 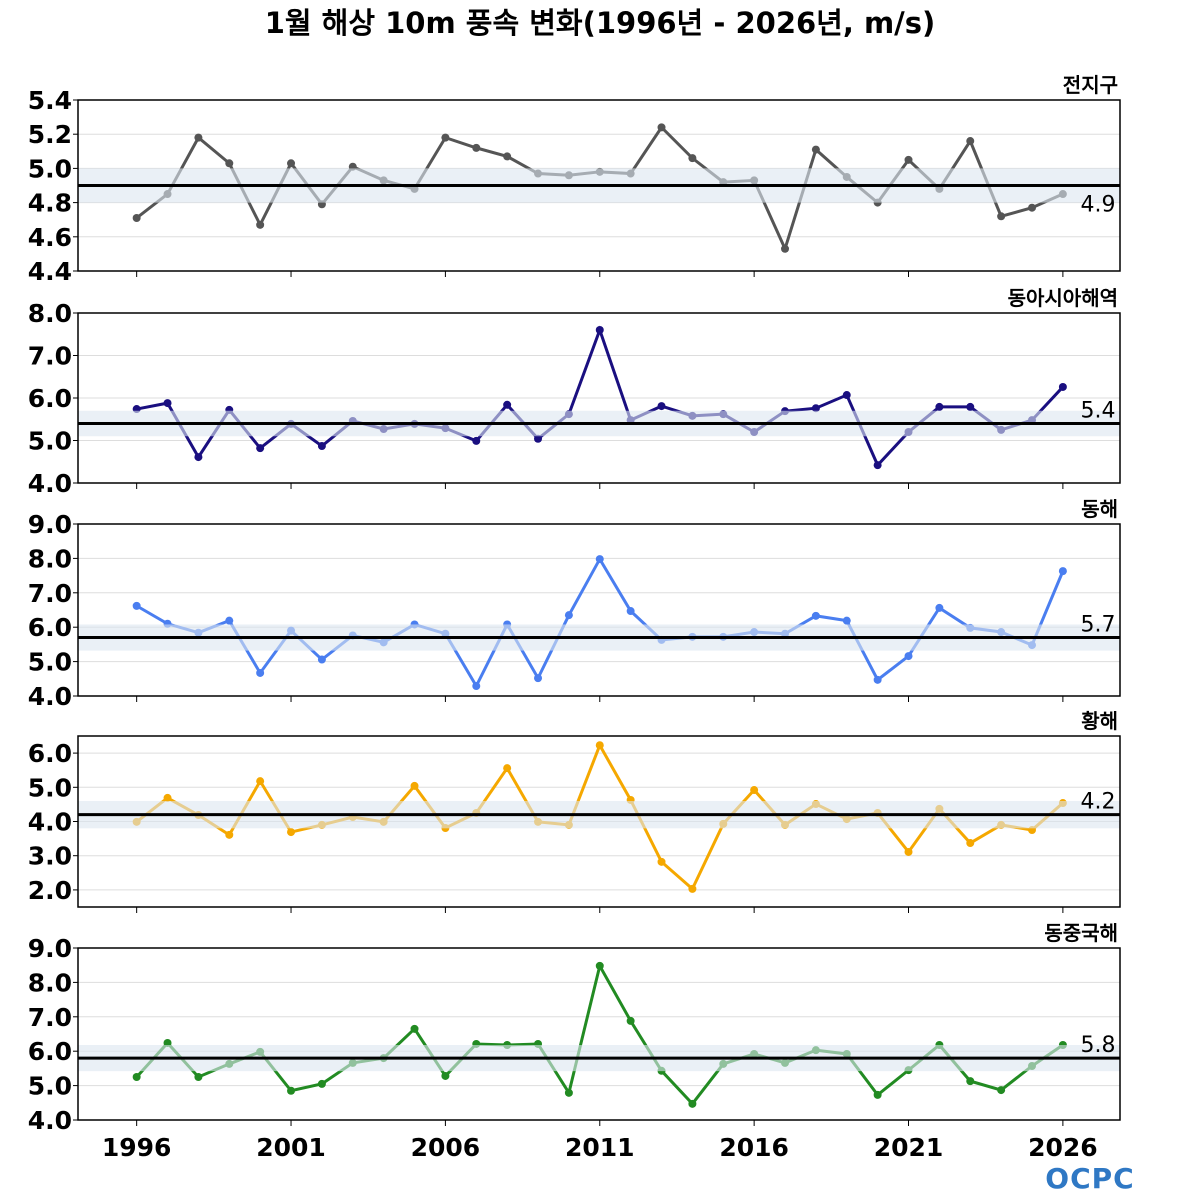 What do you see at coordinates (1098, 1045) in the screenshot?
I see `mean-label: 5.8` at bounding box center [1098, 1045].